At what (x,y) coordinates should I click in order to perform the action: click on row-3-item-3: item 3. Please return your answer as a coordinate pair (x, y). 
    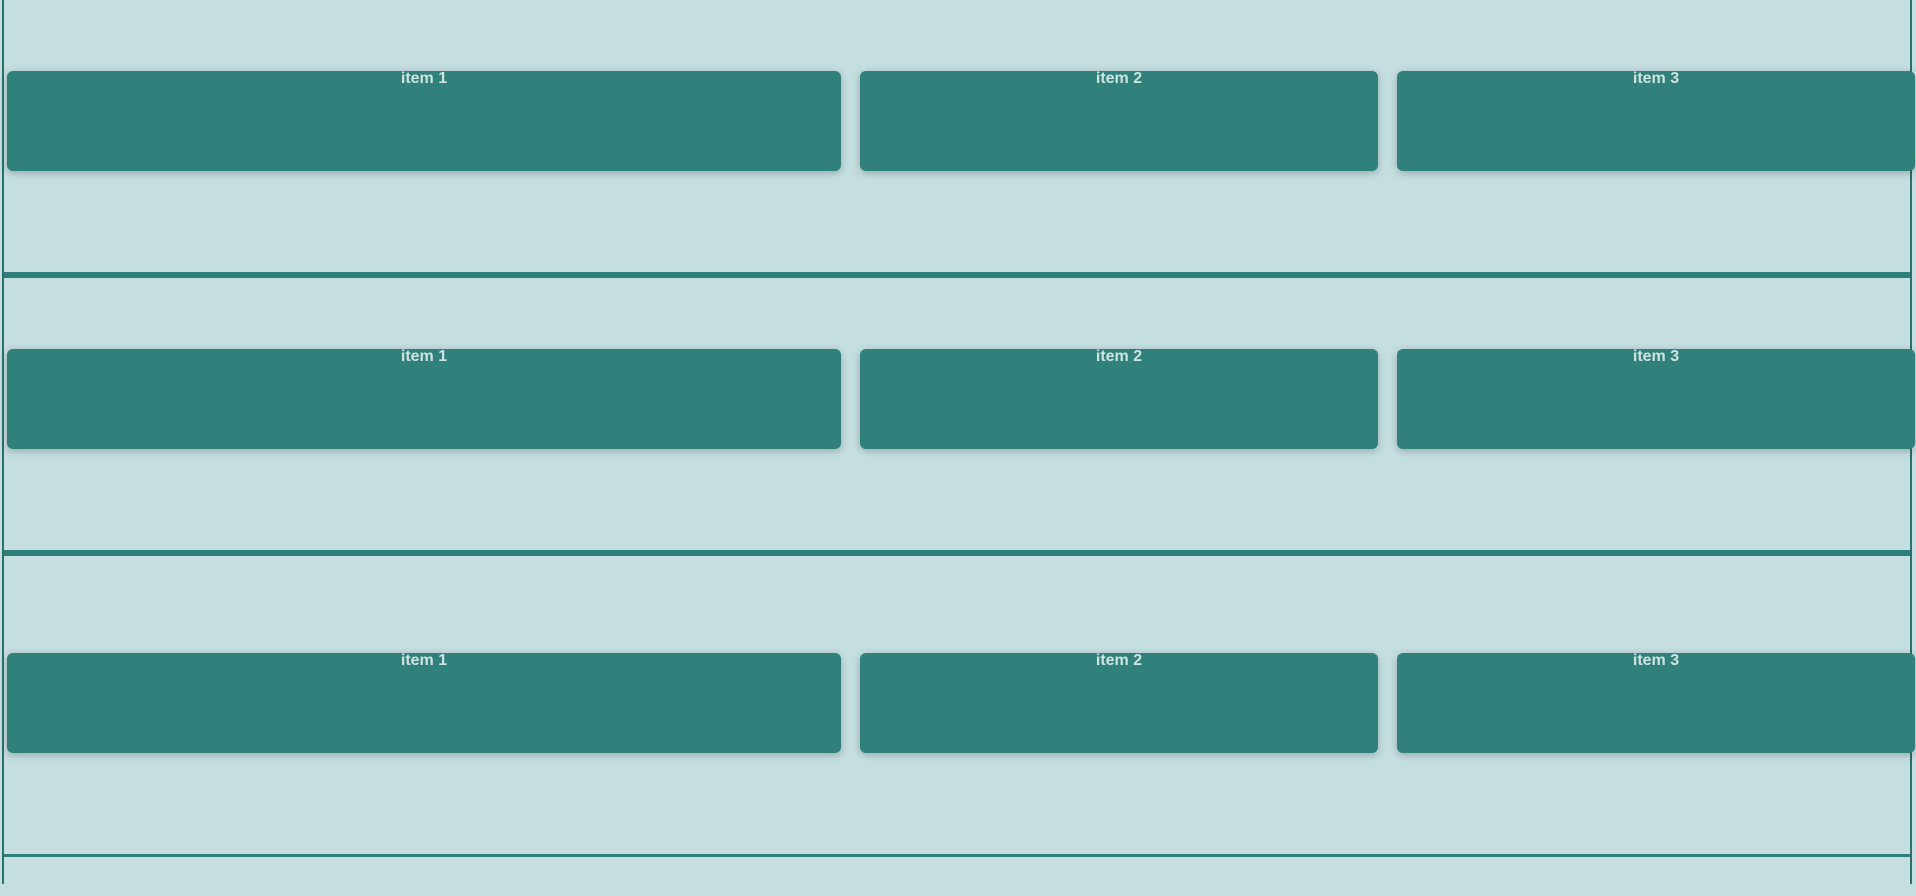
    Looking at the image, I should click on (1656, 703).